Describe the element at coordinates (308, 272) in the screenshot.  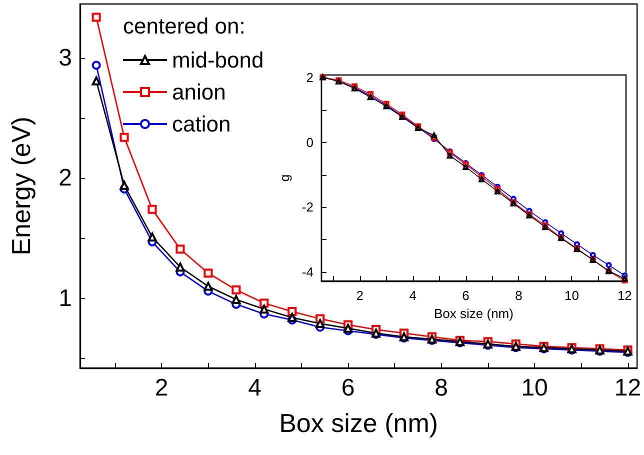
I see `y-tick-label: -4` at that location.